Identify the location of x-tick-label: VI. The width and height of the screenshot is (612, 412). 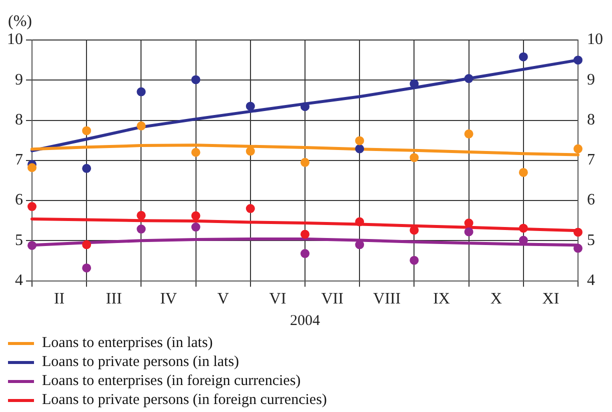
(277, 299).